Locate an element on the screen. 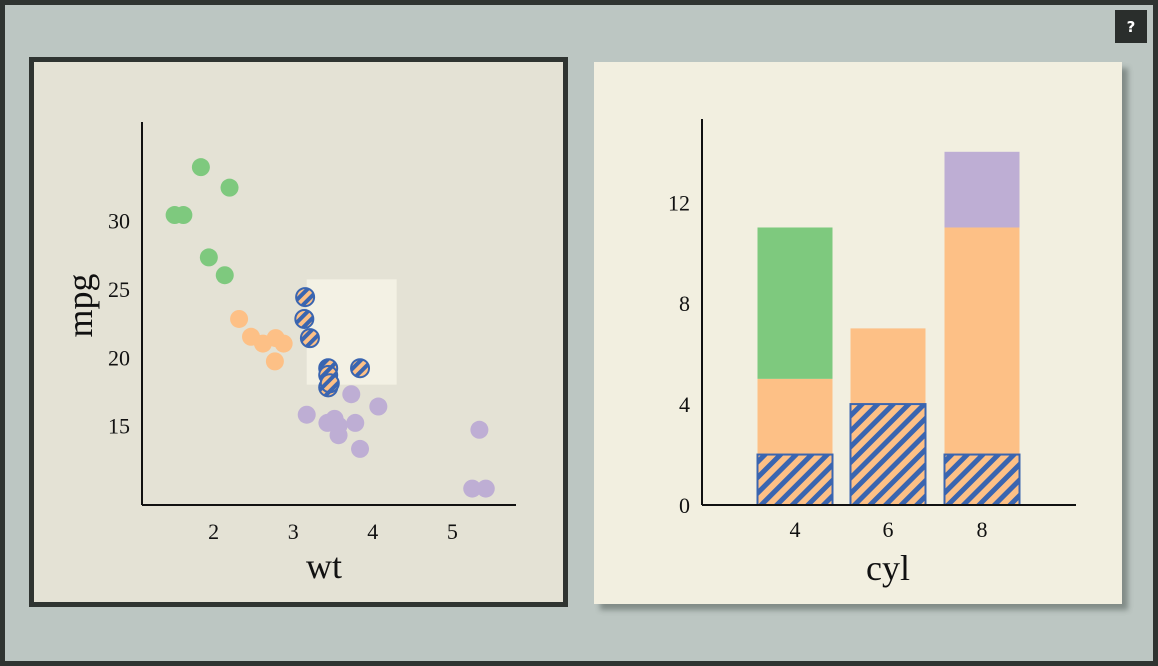  x-axis-title: cyl is located at coordinates (888, 568).